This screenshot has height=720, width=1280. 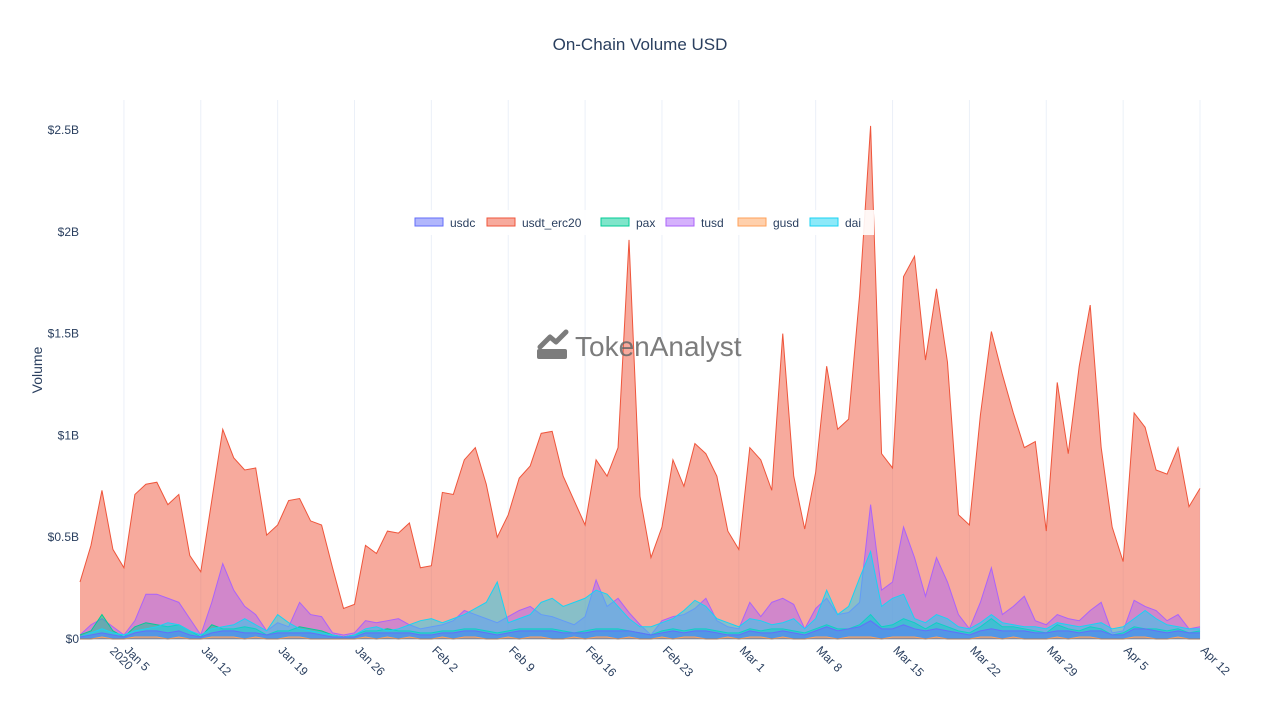 I want to click on area-dai, so click(x=640, y=595).